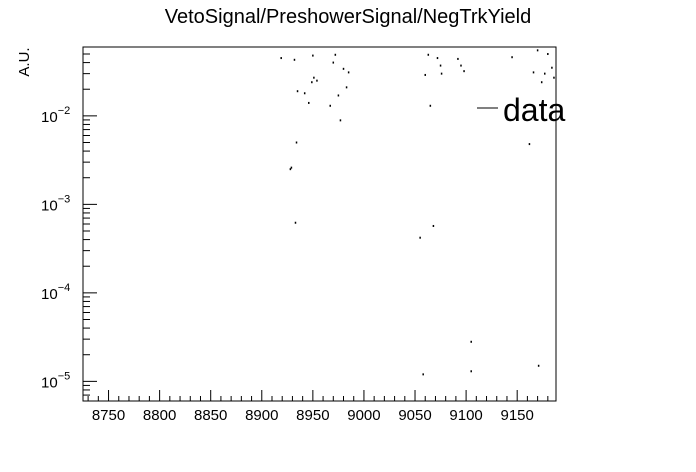 The width and height of the screenshot is (696, 472). I want to click on x-tick-label: 8800, so click(159, 415).